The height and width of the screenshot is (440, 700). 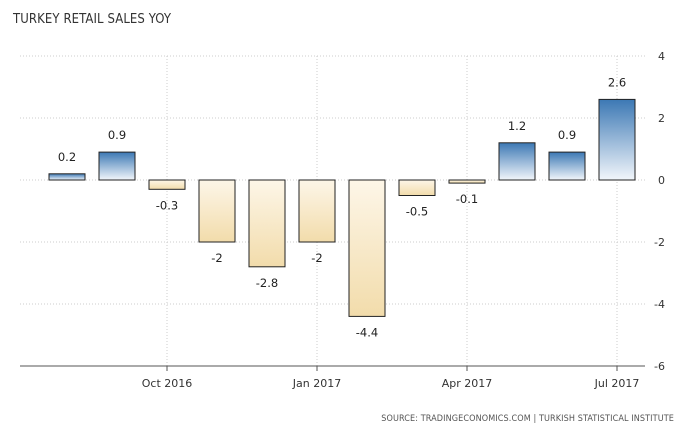 I want to click on y-tick-label: 2, so click(x=661, y=118).